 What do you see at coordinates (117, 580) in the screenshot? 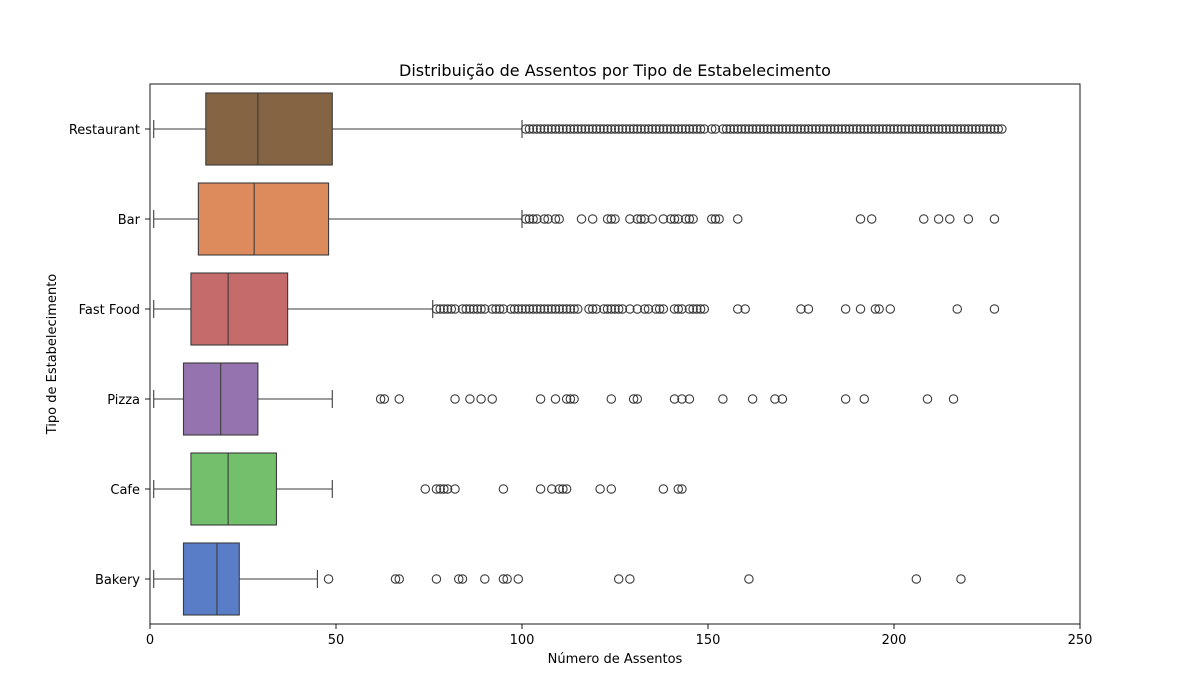
I see `y-tick-label: Bakery` at bounding box center [117, 580].